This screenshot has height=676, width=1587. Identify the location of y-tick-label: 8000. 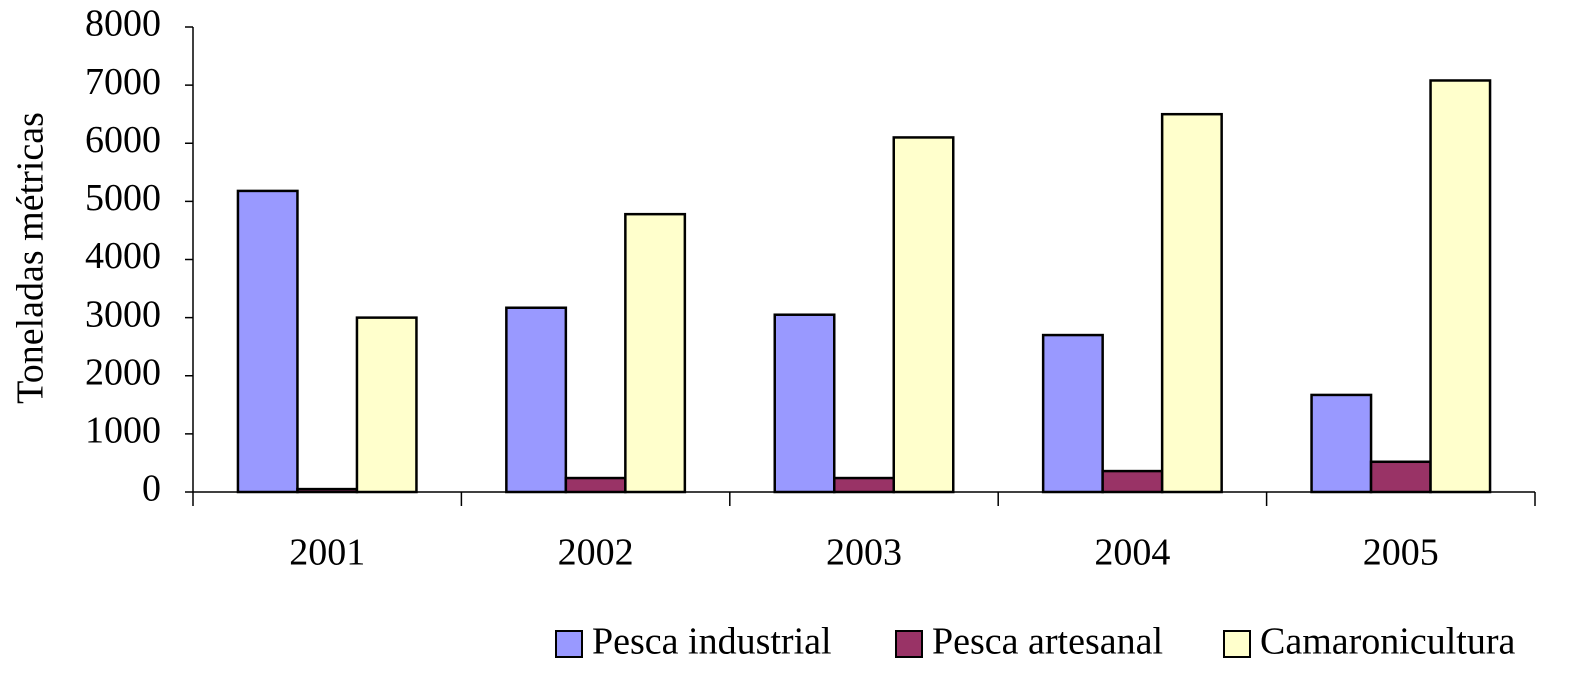
(123, 24).